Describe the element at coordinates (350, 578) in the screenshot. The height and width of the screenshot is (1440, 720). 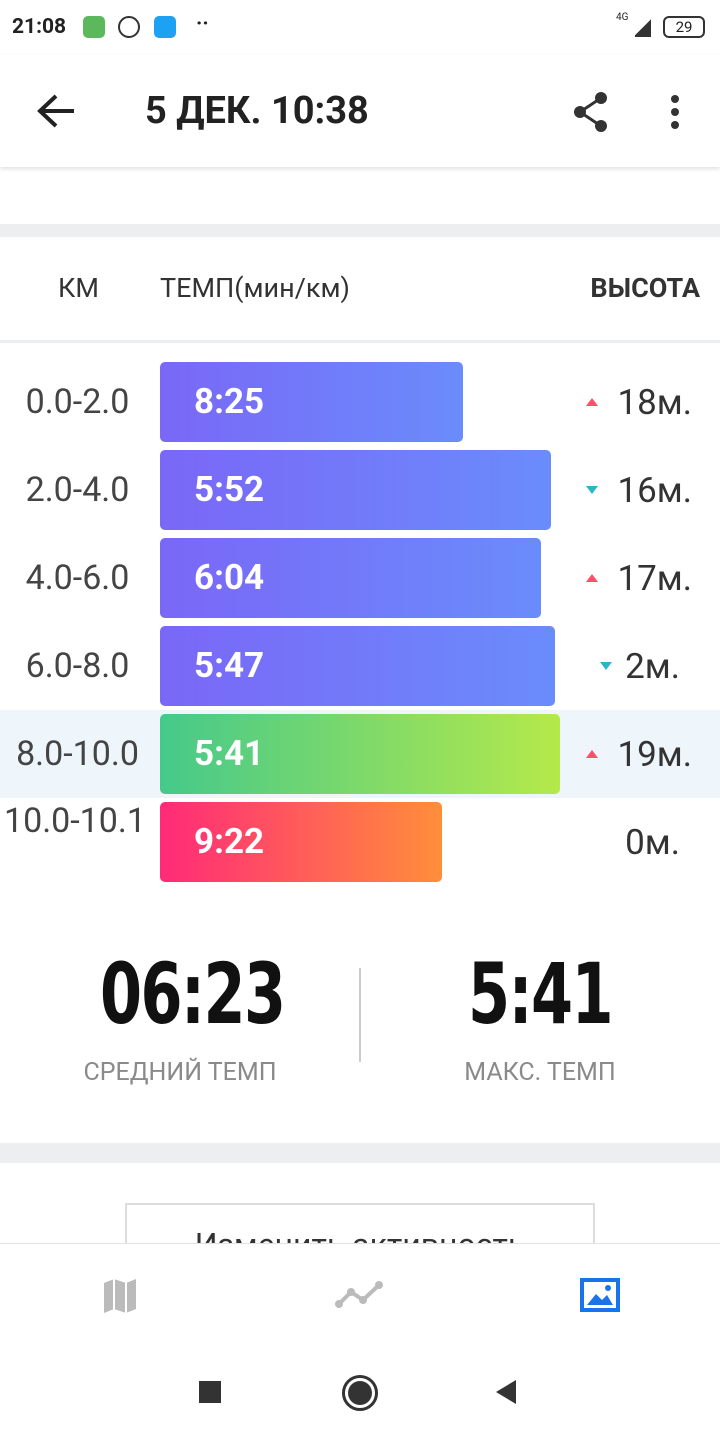
I see `pace-bar: 6:04` at that location.